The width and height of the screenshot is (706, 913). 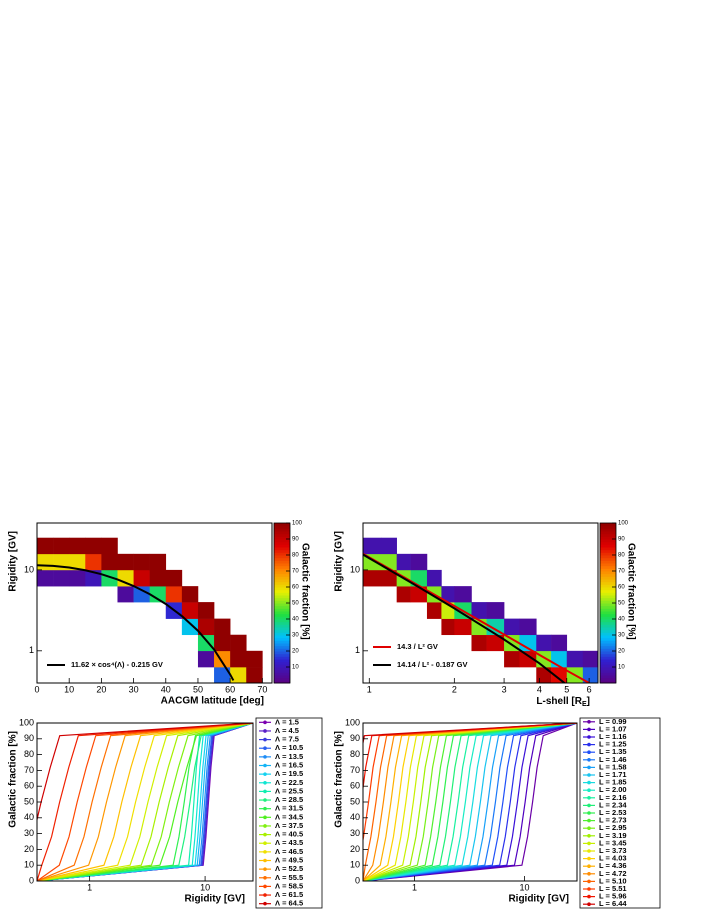 I want to click on x-tick-label: 20, so click(x=101, y=689).